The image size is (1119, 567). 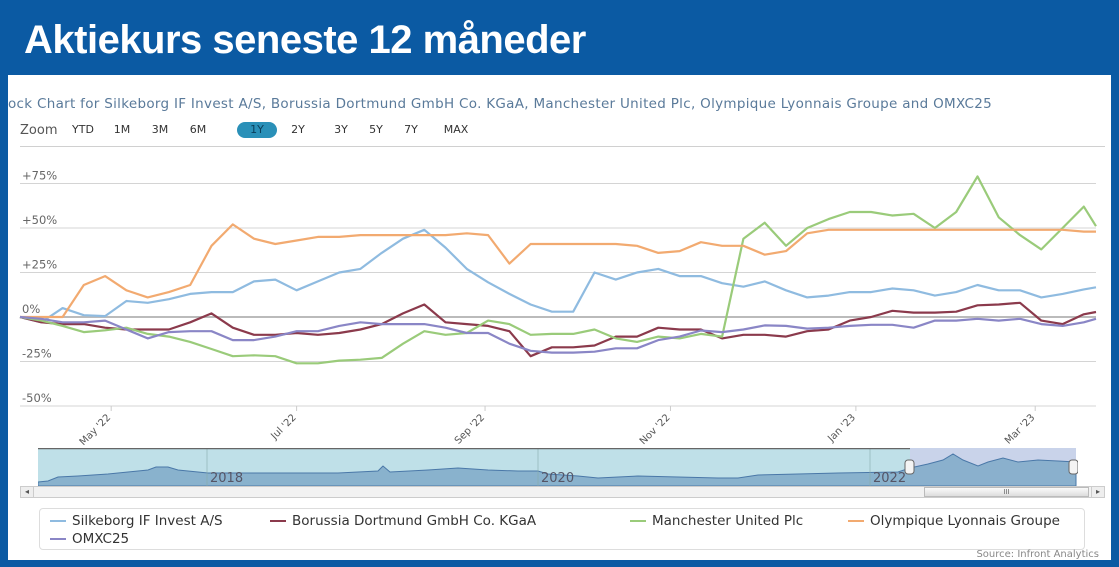 What do you see at coordinates (305, 40) in the screenshot?
I see `page-title: Aktiekurs seneste 12 måneder` at bounding box center [305, 40].